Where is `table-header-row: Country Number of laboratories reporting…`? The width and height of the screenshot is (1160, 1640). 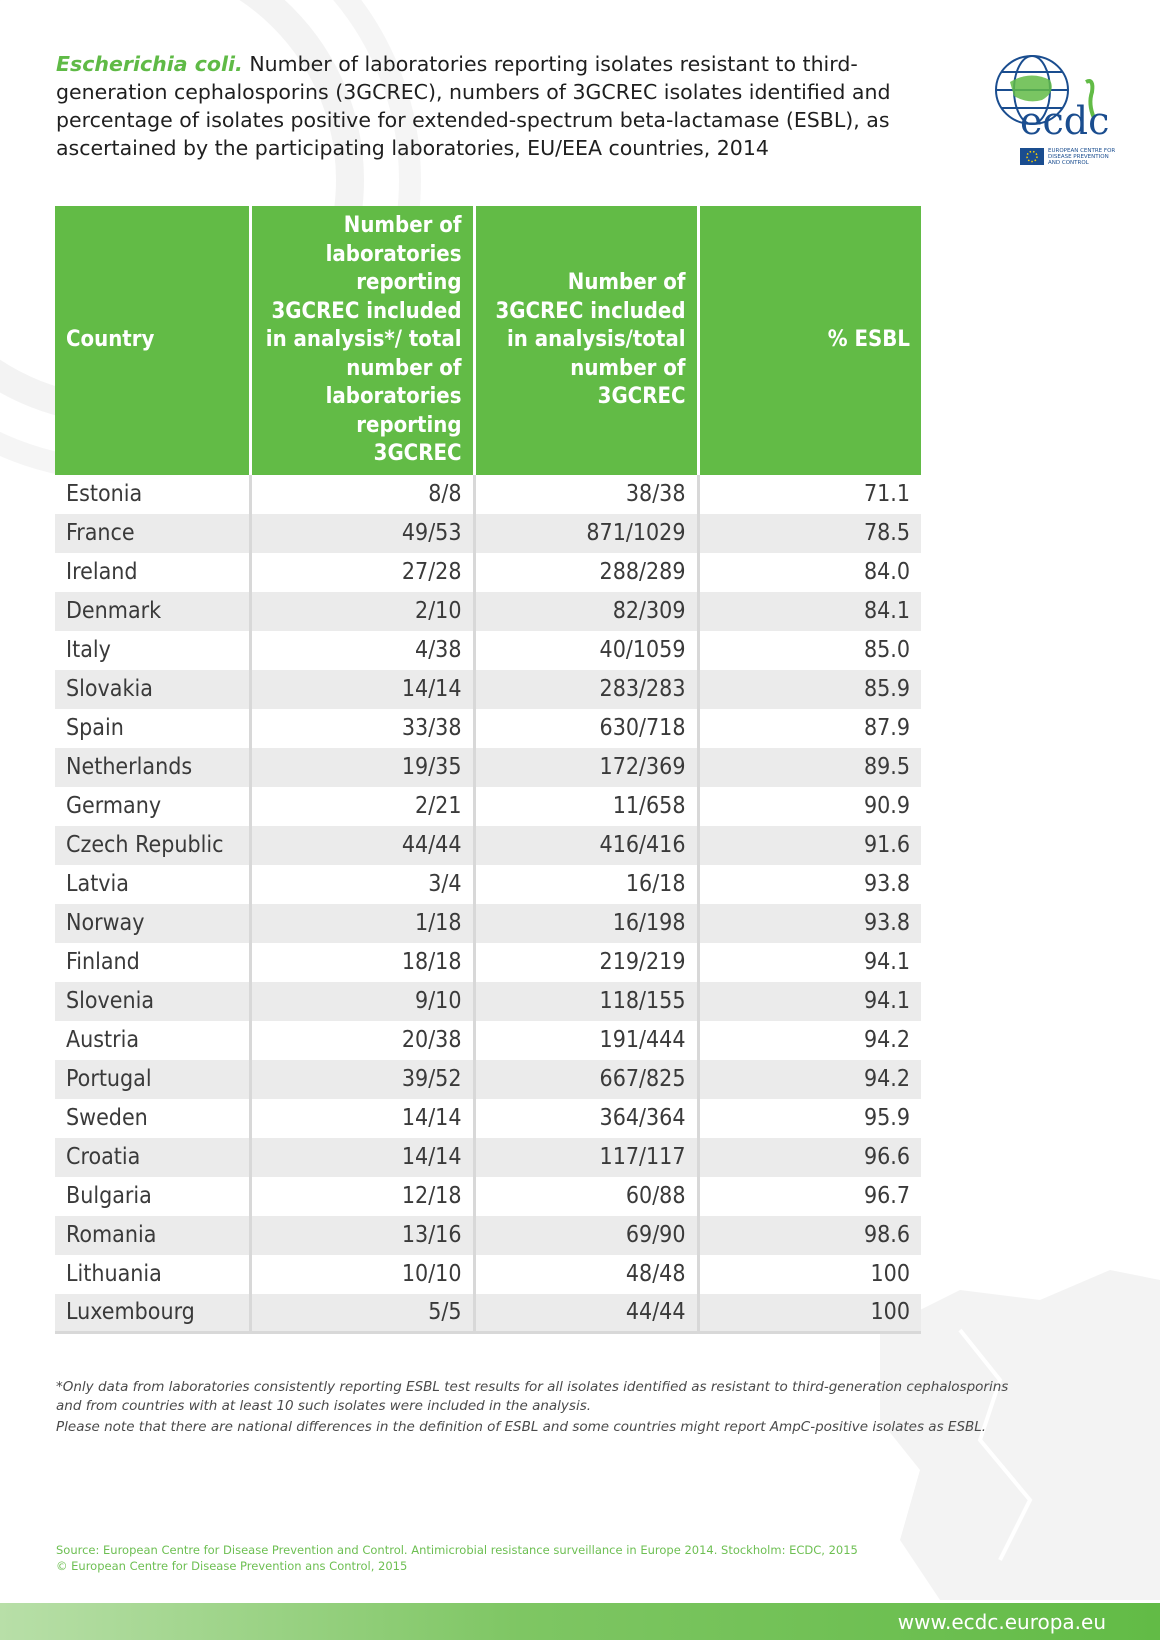
table-header-row: Country Number of laboratories reporting… is located at coordinates (488, 340).